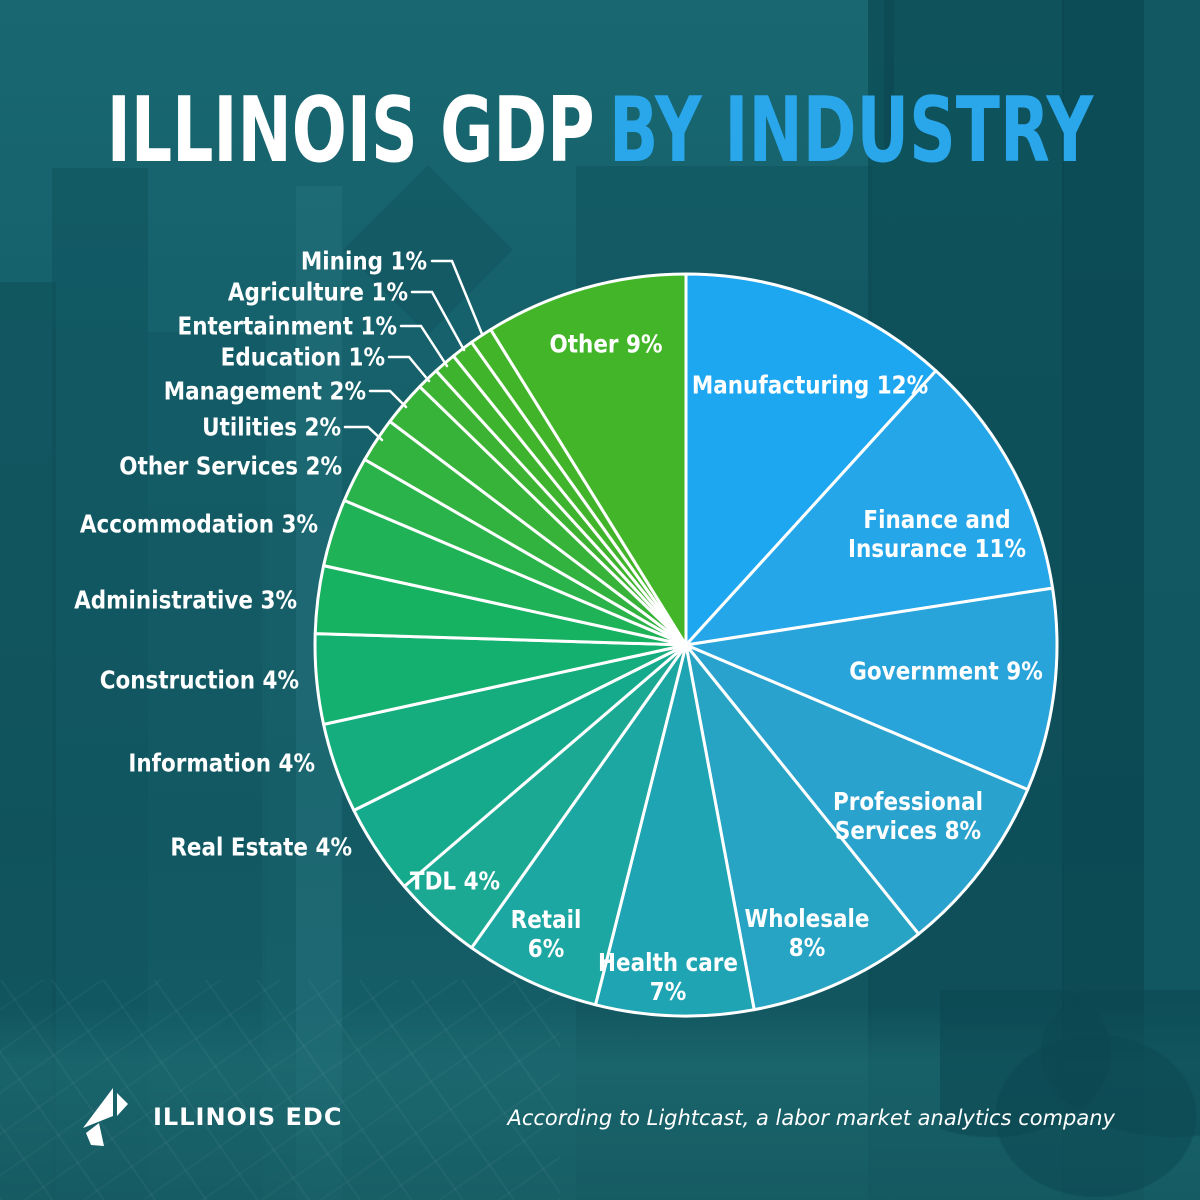 This screenshot has height=1200, width=1200. Describe the element at coordinates (588, 459) in the screenshot. I see `pie-slice-other` at that location.